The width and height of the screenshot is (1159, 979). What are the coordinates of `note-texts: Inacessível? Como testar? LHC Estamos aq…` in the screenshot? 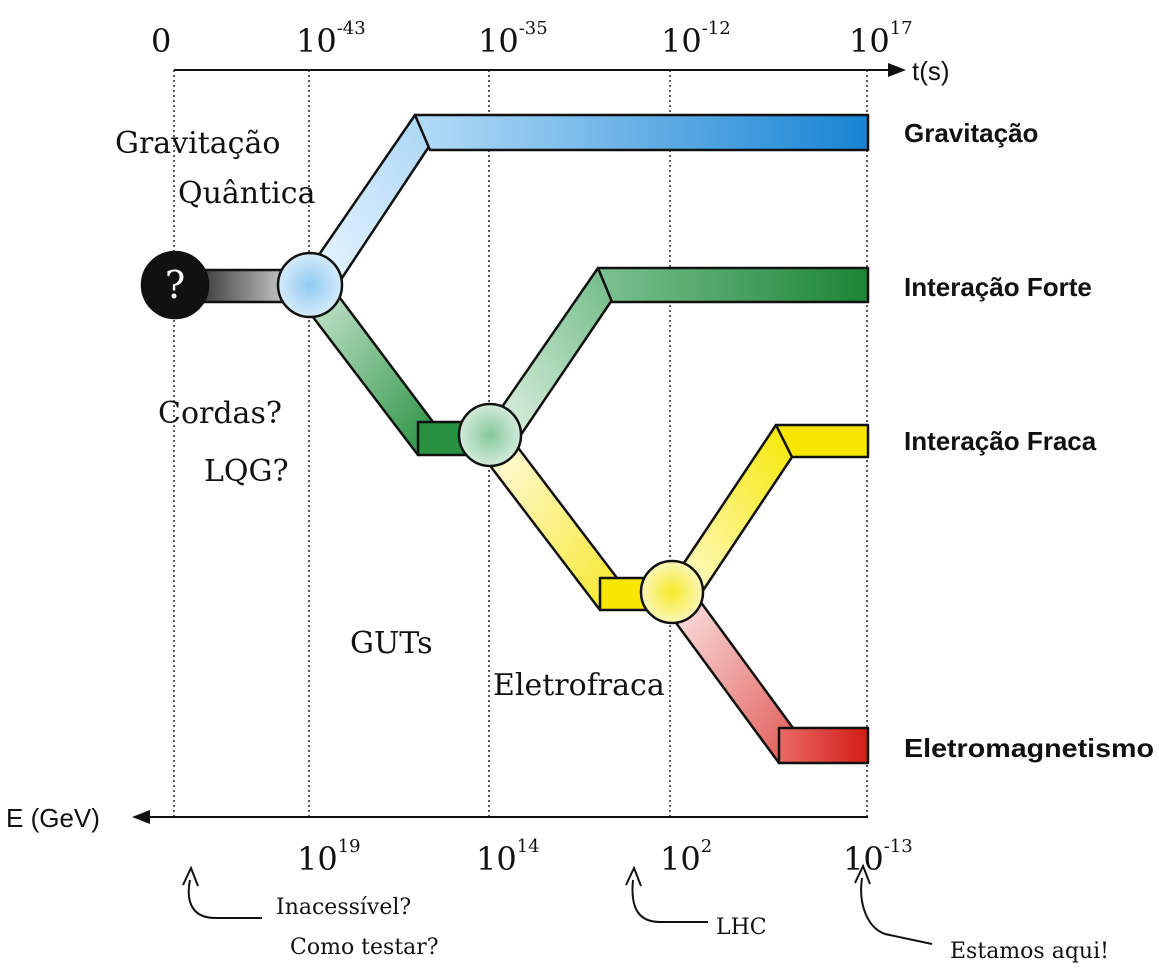 It's located at (692, 929).